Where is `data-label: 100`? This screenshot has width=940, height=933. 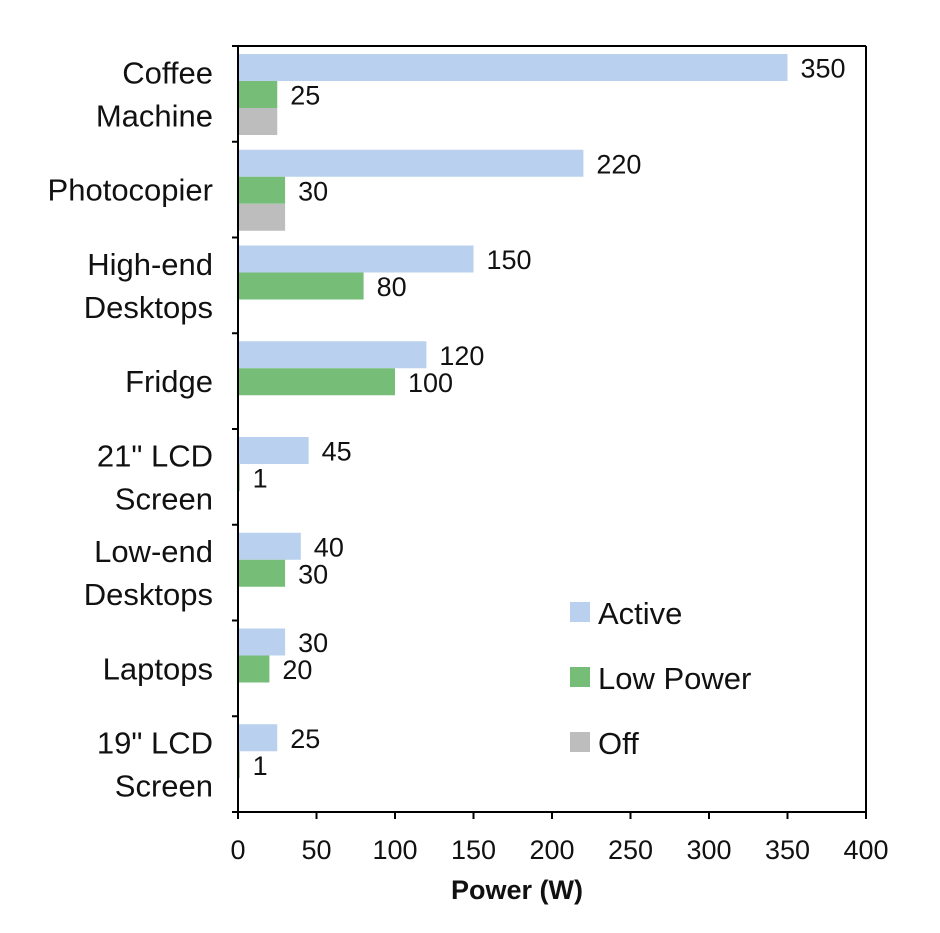 data-label: 100 is located at coordinates (430, 383).